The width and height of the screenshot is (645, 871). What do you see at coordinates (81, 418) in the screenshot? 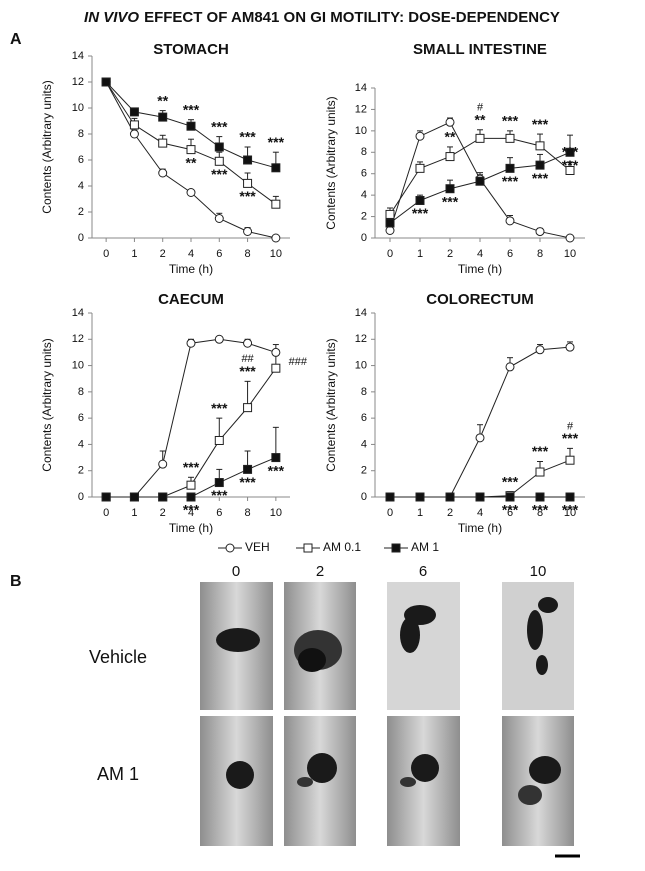
I see `y-tick-label: 6` at bounding box center [81, 418].